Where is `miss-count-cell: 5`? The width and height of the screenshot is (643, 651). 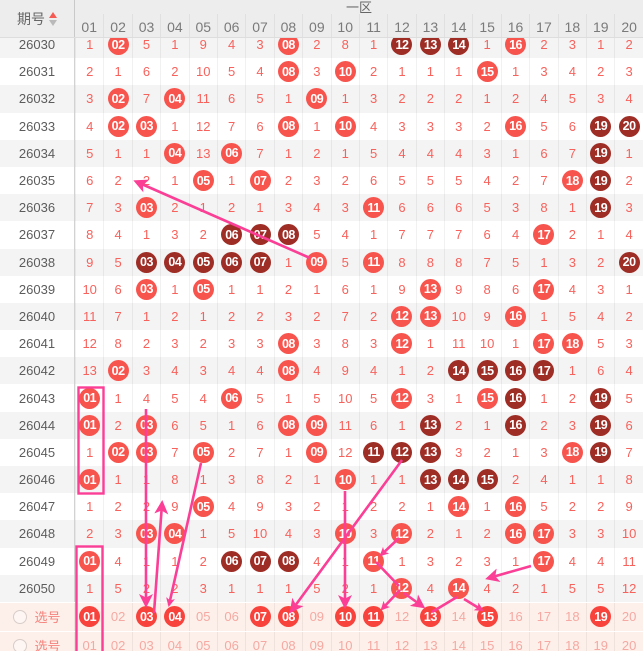 miss-count-cell: 5 is located at coordinates (401, 180).